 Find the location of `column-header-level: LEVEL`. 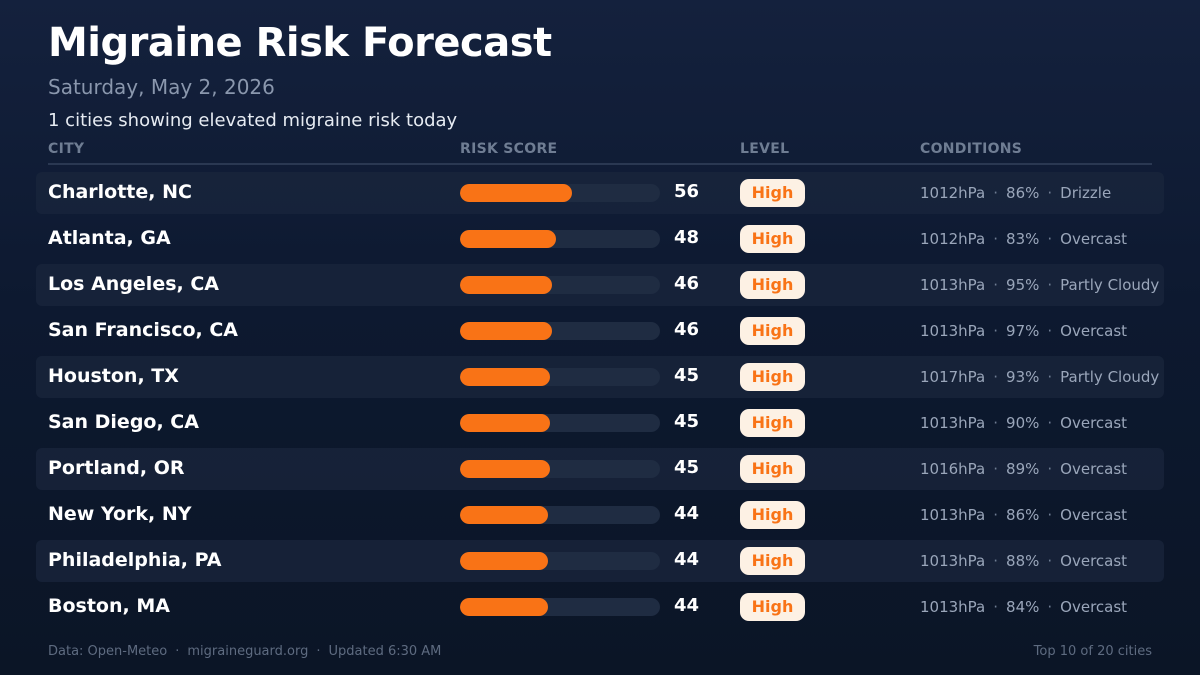

column-header-level: LEVEL is located at coordinates (765, 149).